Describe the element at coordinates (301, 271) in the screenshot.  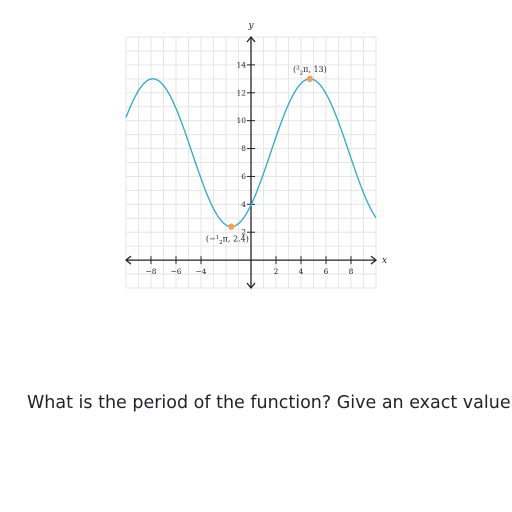
I see `x-tick-label: 4` at that location.